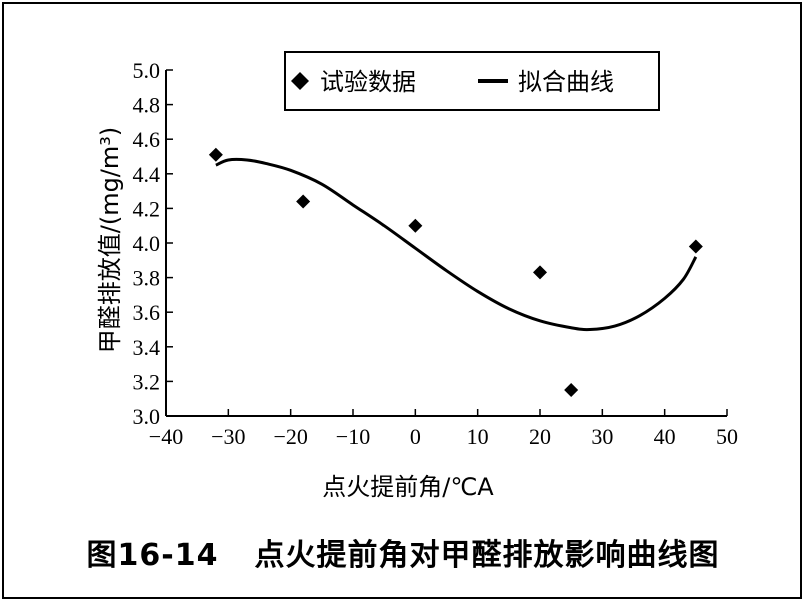 This screenshot has height=603, width=806. Describe the element at coordinates (147, 243) in the screenshot. I see `y-tick-label: 4.0` at that location.